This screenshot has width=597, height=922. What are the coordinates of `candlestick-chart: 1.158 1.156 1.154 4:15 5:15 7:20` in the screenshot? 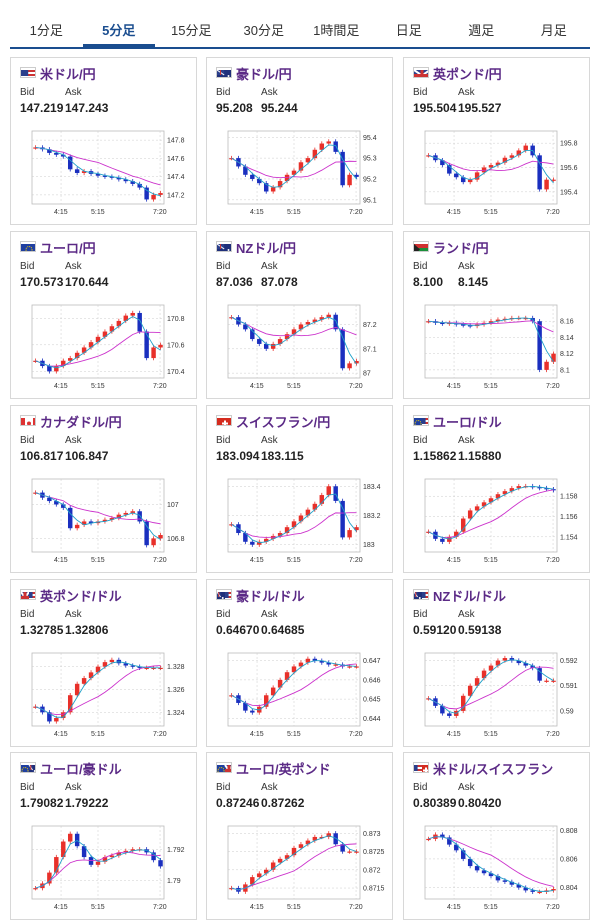 It's located at (497, 521).